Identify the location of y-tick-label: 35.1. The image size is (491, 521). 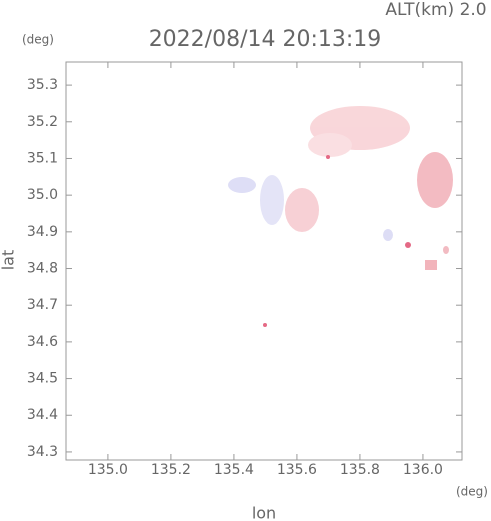
(42, 158).